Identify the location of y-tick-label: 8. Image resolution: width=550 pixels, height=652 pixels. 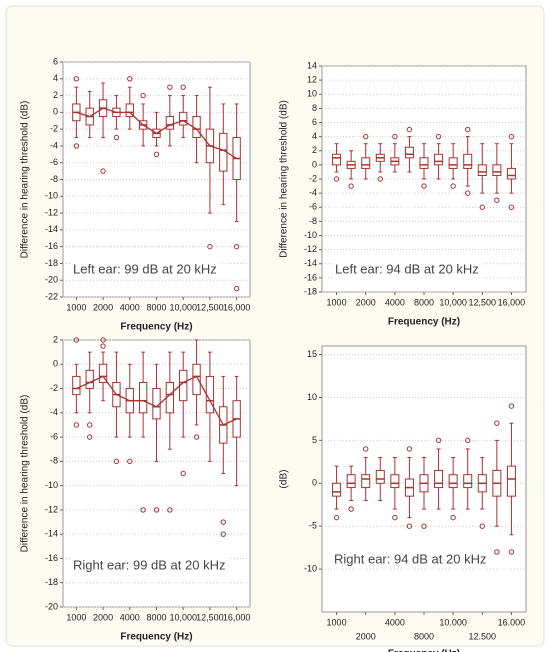
(314, 108).